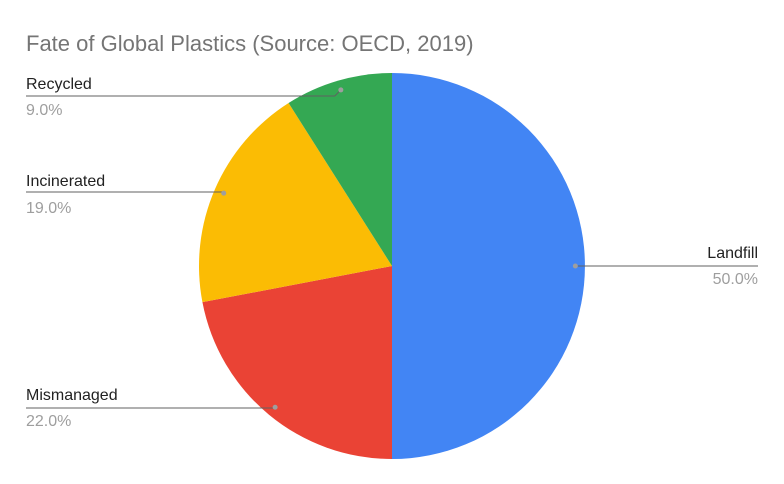 Image resolution: width=784 pixels, height=484 pixels. I want to click on leader-line-mismanaged, so click(151, 407).